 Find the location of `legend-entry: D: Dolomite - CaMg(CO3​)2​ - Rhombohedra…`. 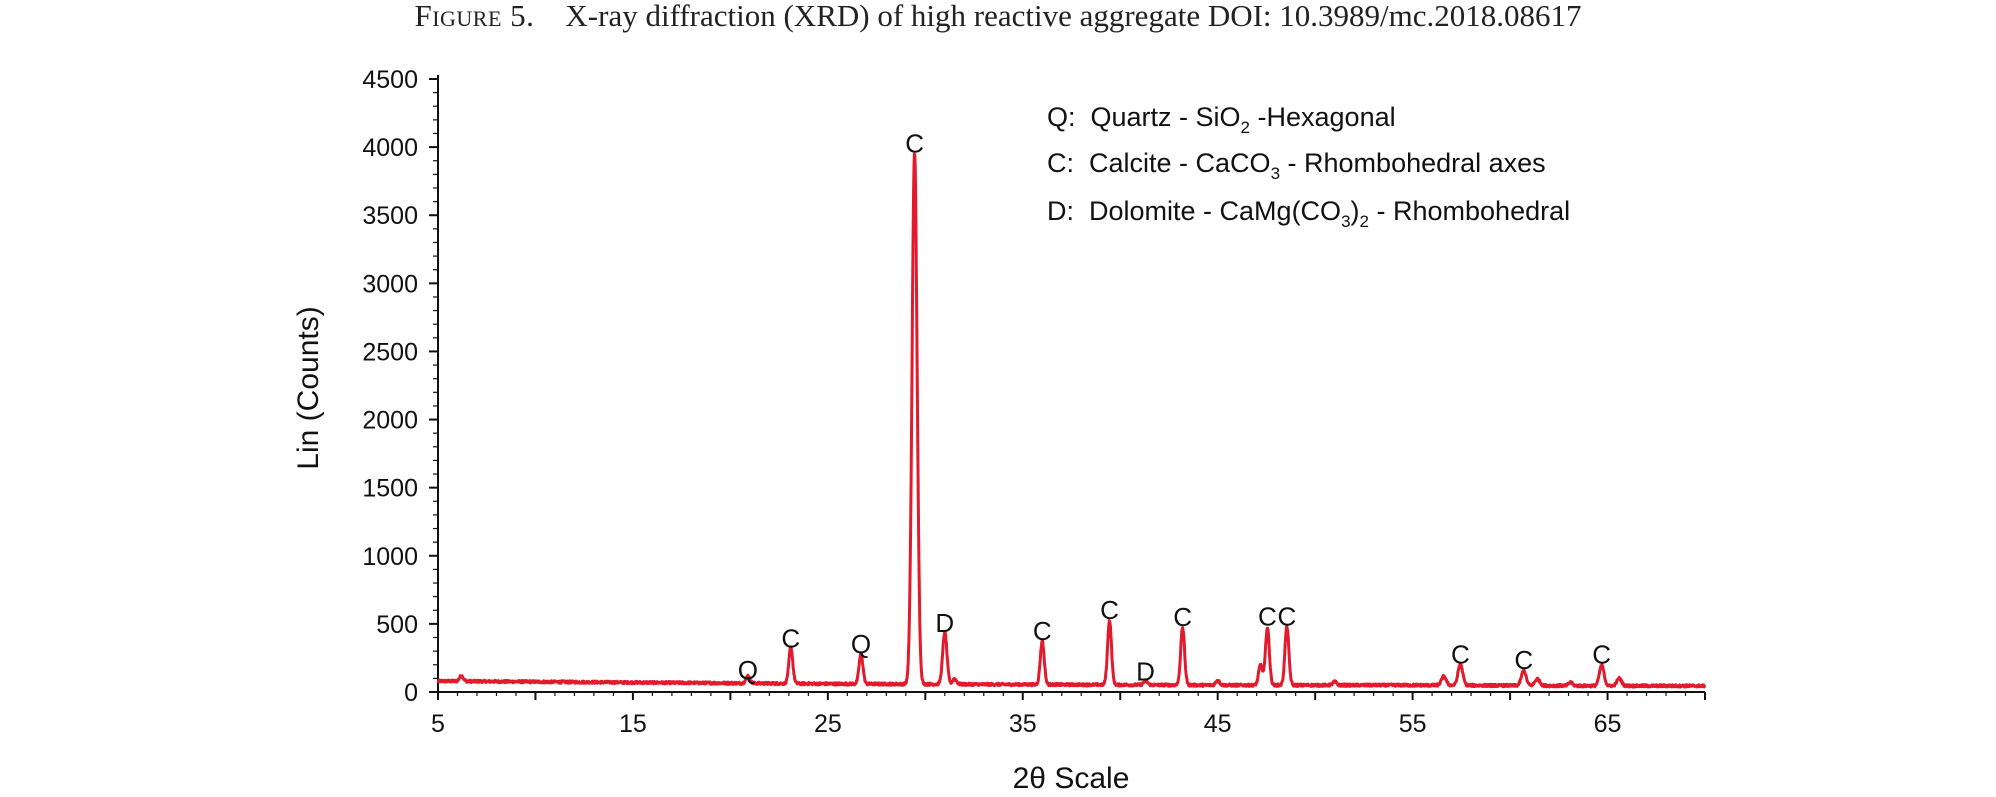

legend-entry: D: Dolomite - CaMg(CO3​)2​ - Rhombohedra… is located at coordinates (1308, 213).